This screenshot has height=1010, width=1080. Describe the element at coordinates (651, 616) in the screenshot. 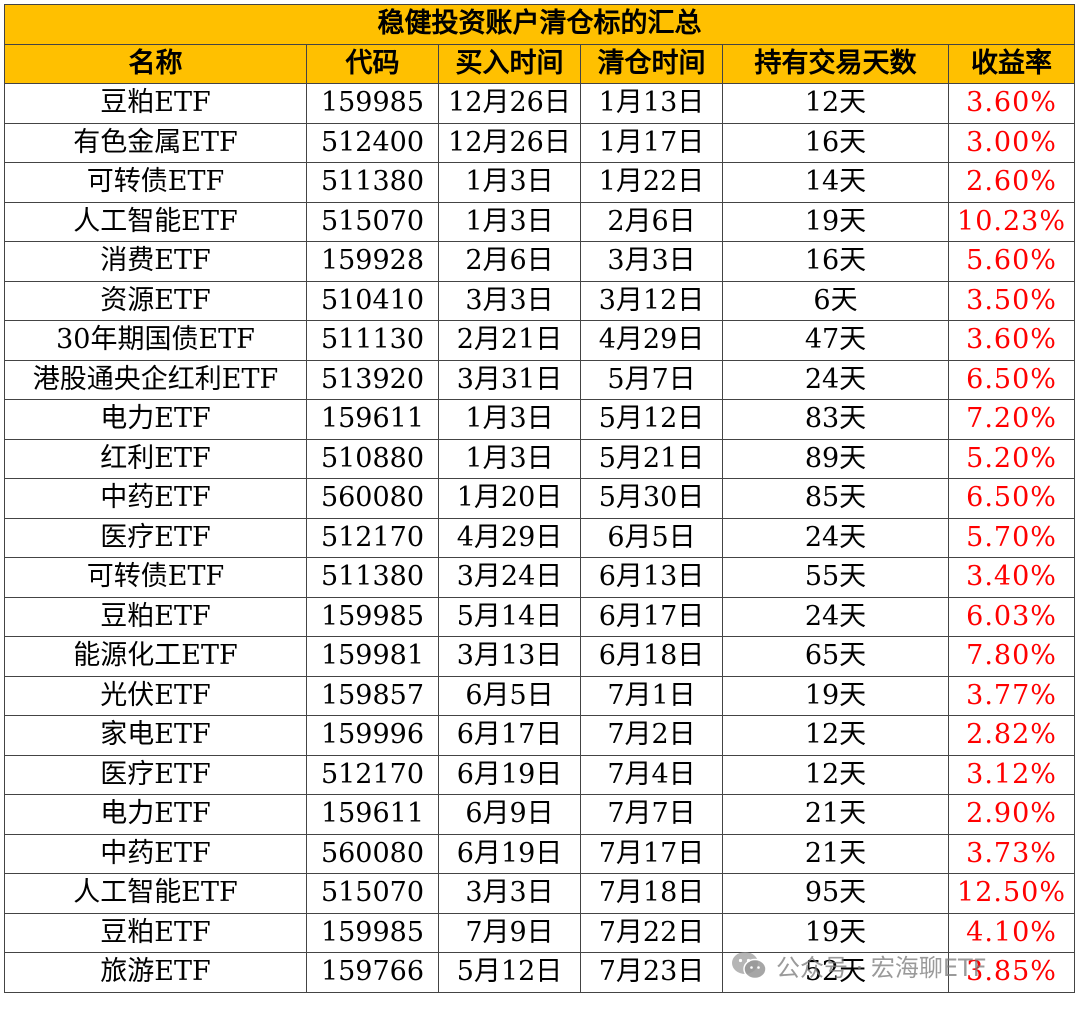

I see `cell-sell-date: 6月17日` at that location.